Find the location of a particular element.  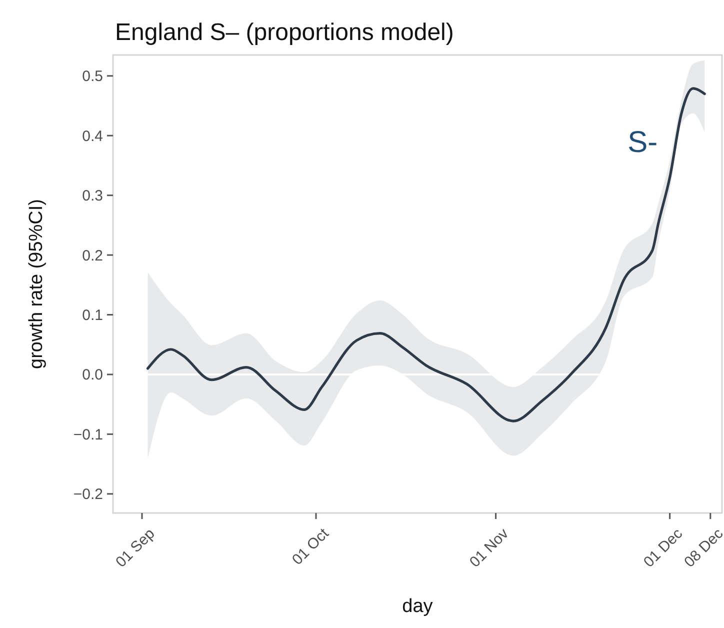

y-tick-label: 0.4 is located at coordinates (92, 136).